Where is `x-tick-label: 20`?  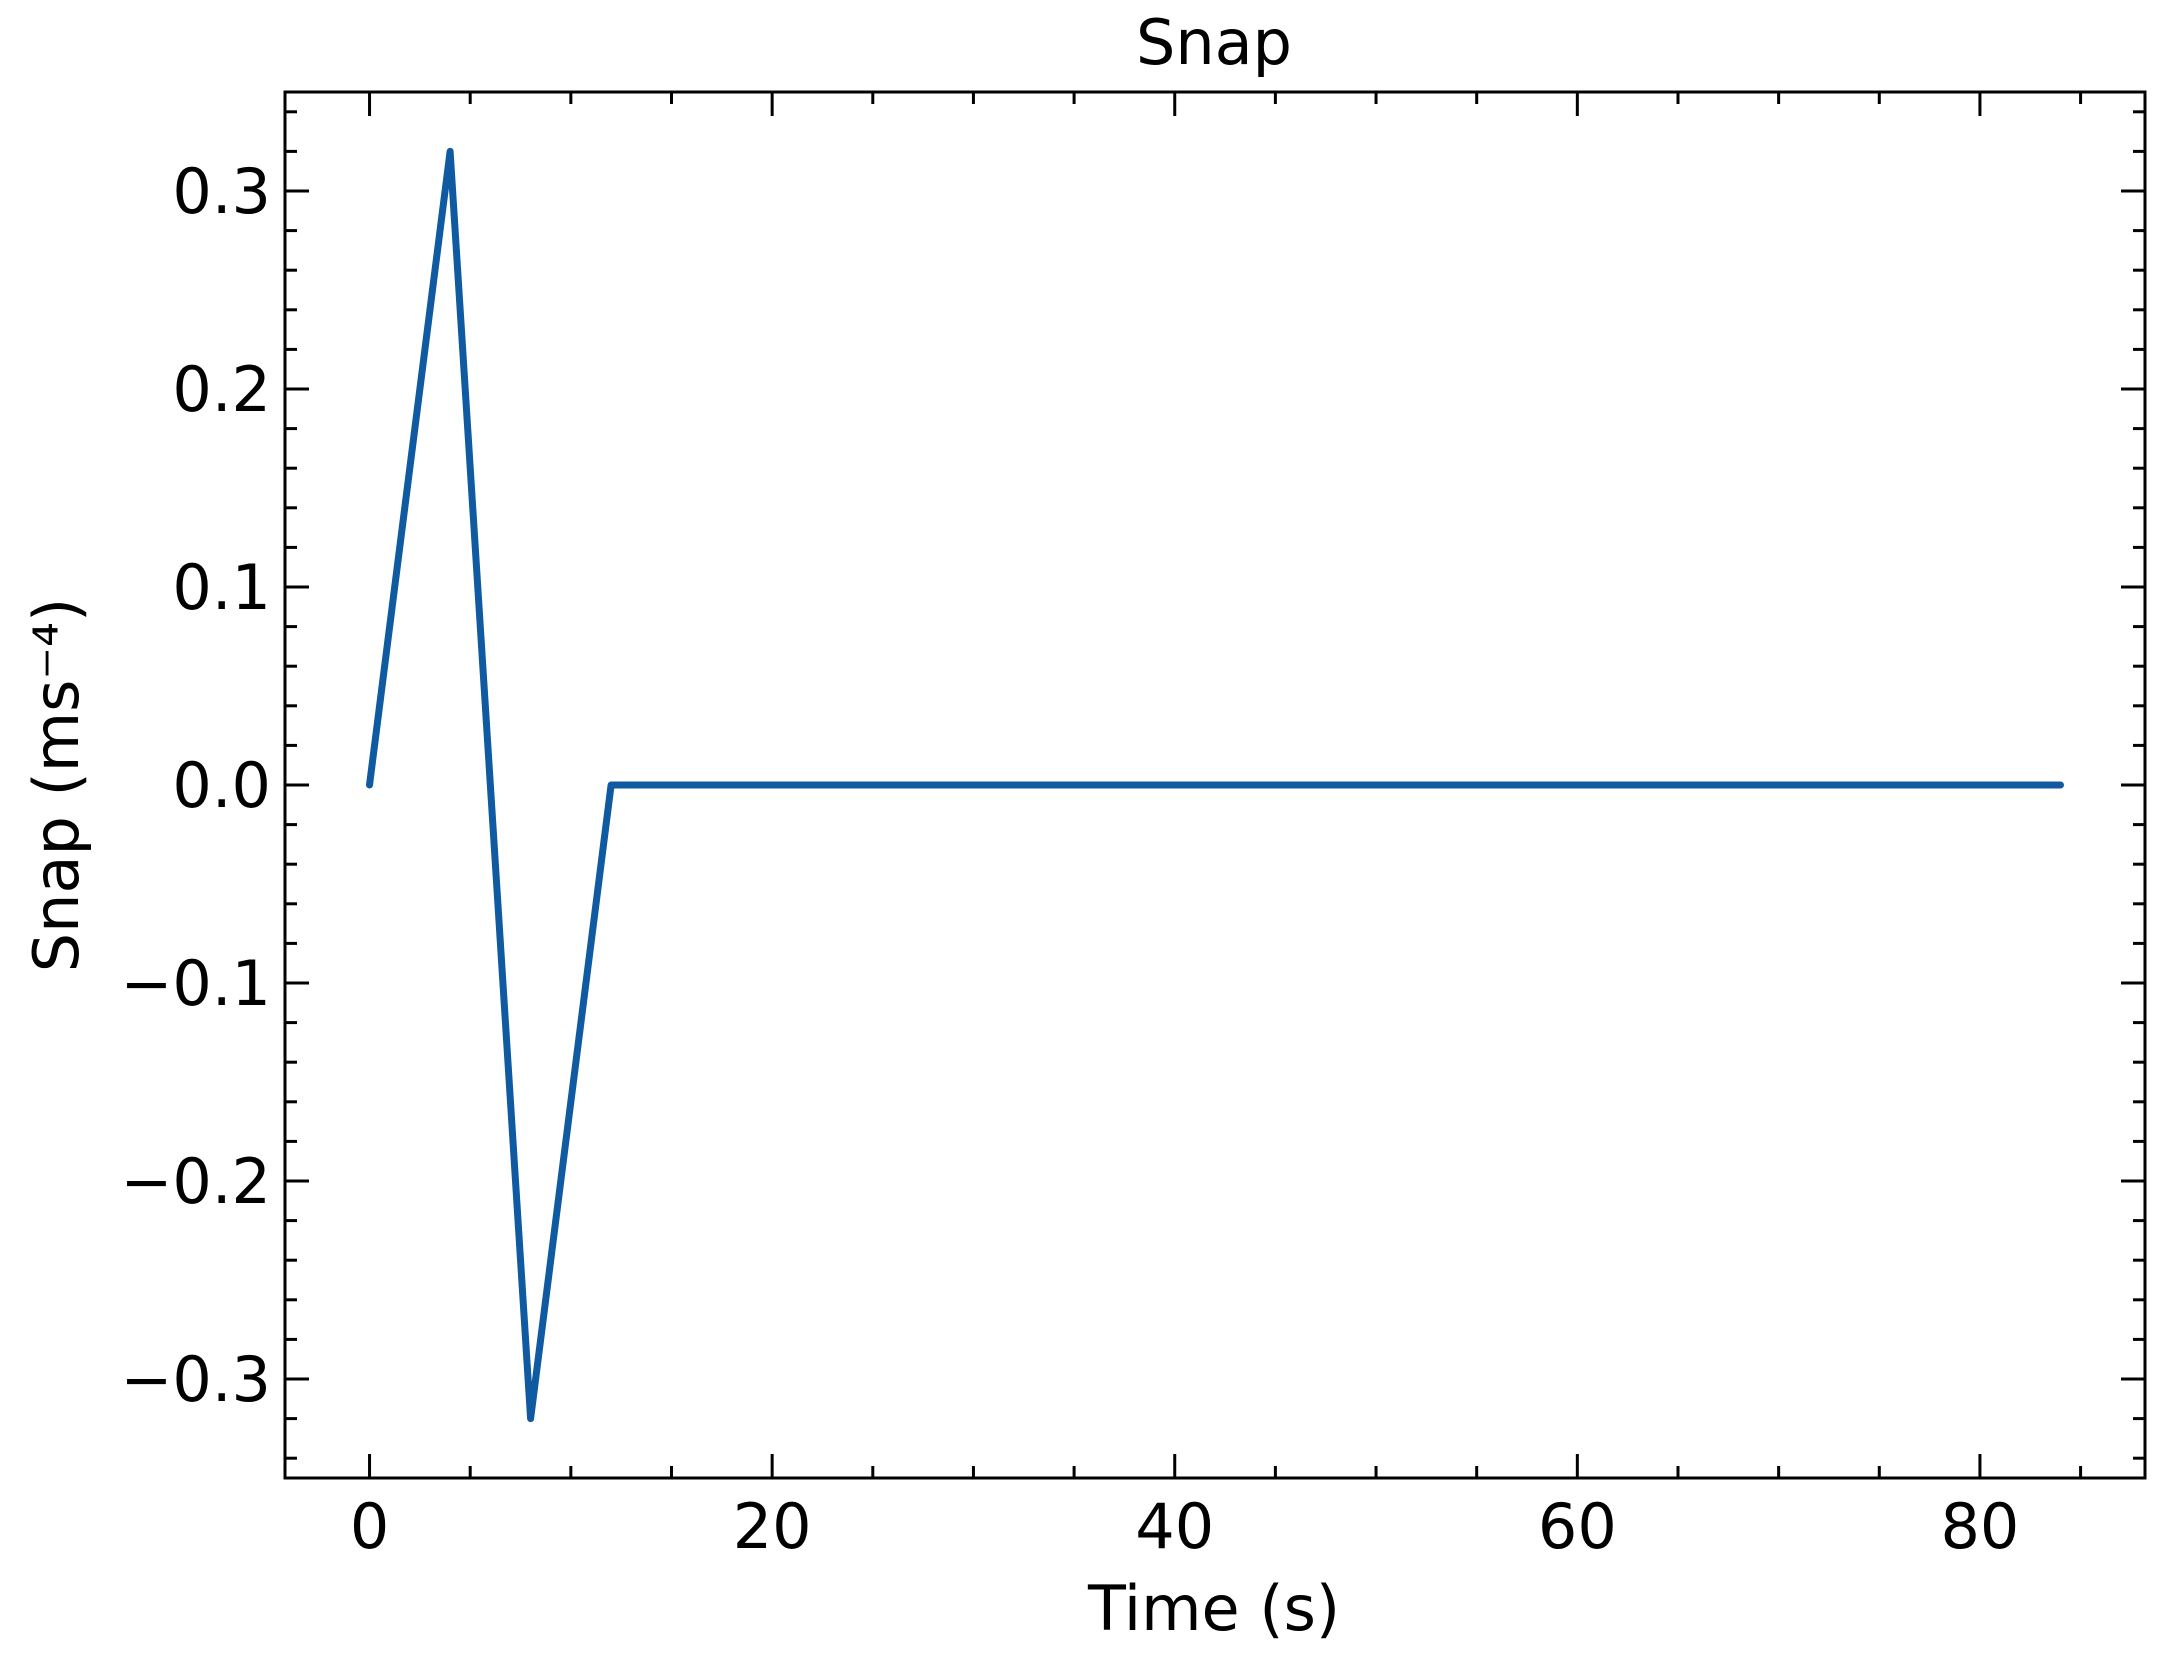 x-tick-label: 20 is located at coordinates (772, 1526).